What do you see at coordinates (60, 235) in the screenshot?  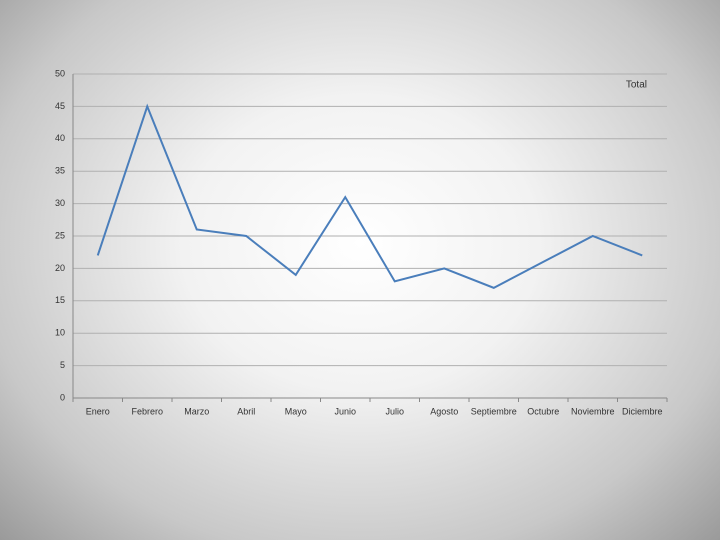 I see `y-tick-label: 25` at bounding box center [60, 235].